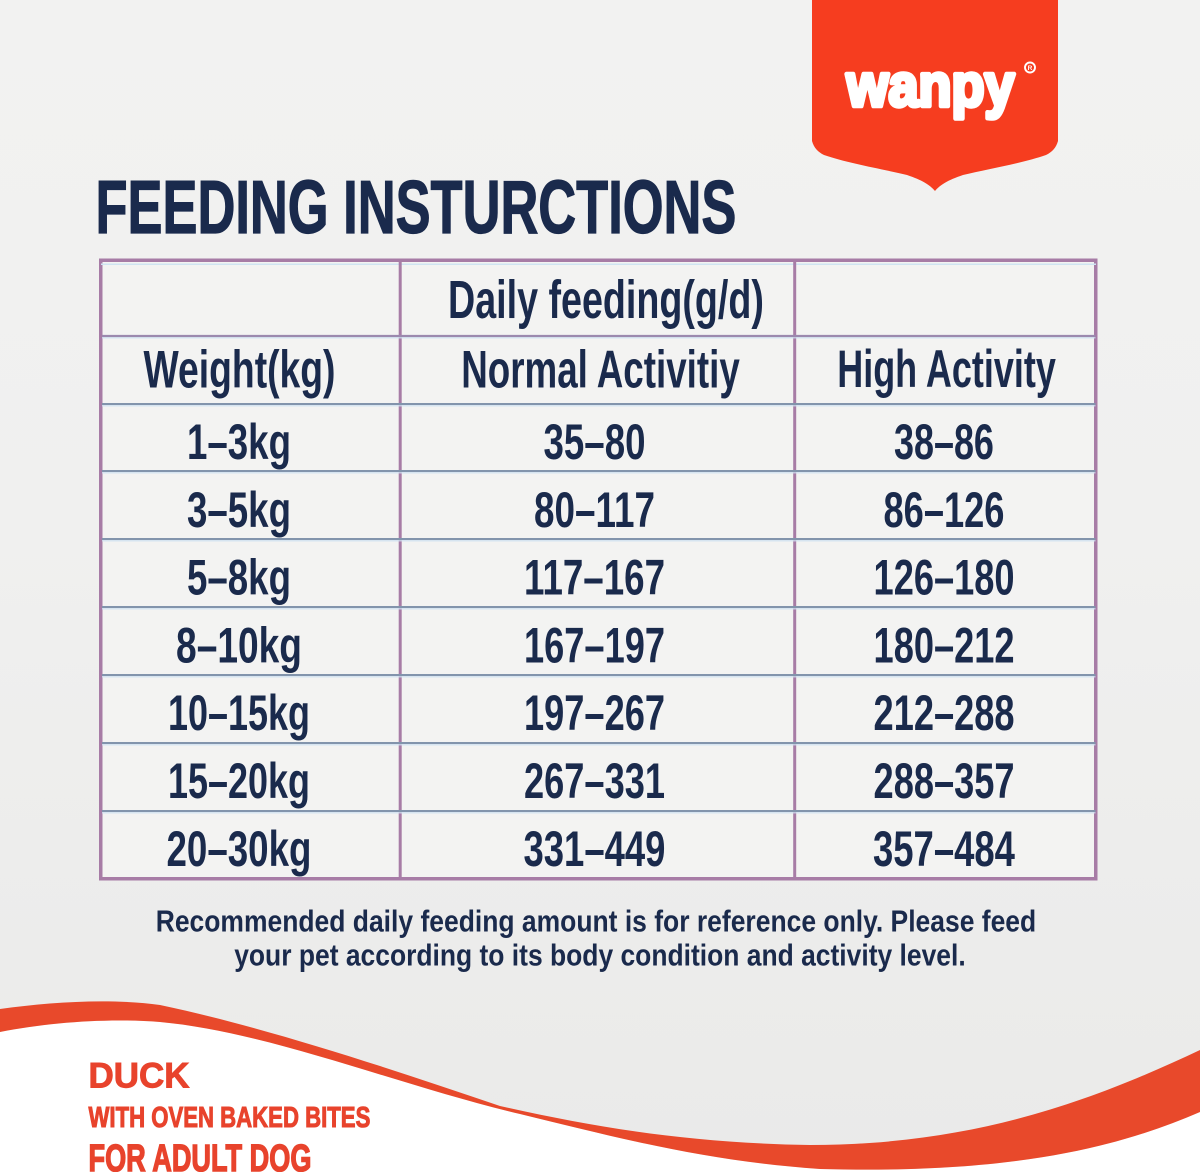  Describe the element at coordinates (139, 1075) in the screenshot. I see `svg-text: DUCK` at that location.